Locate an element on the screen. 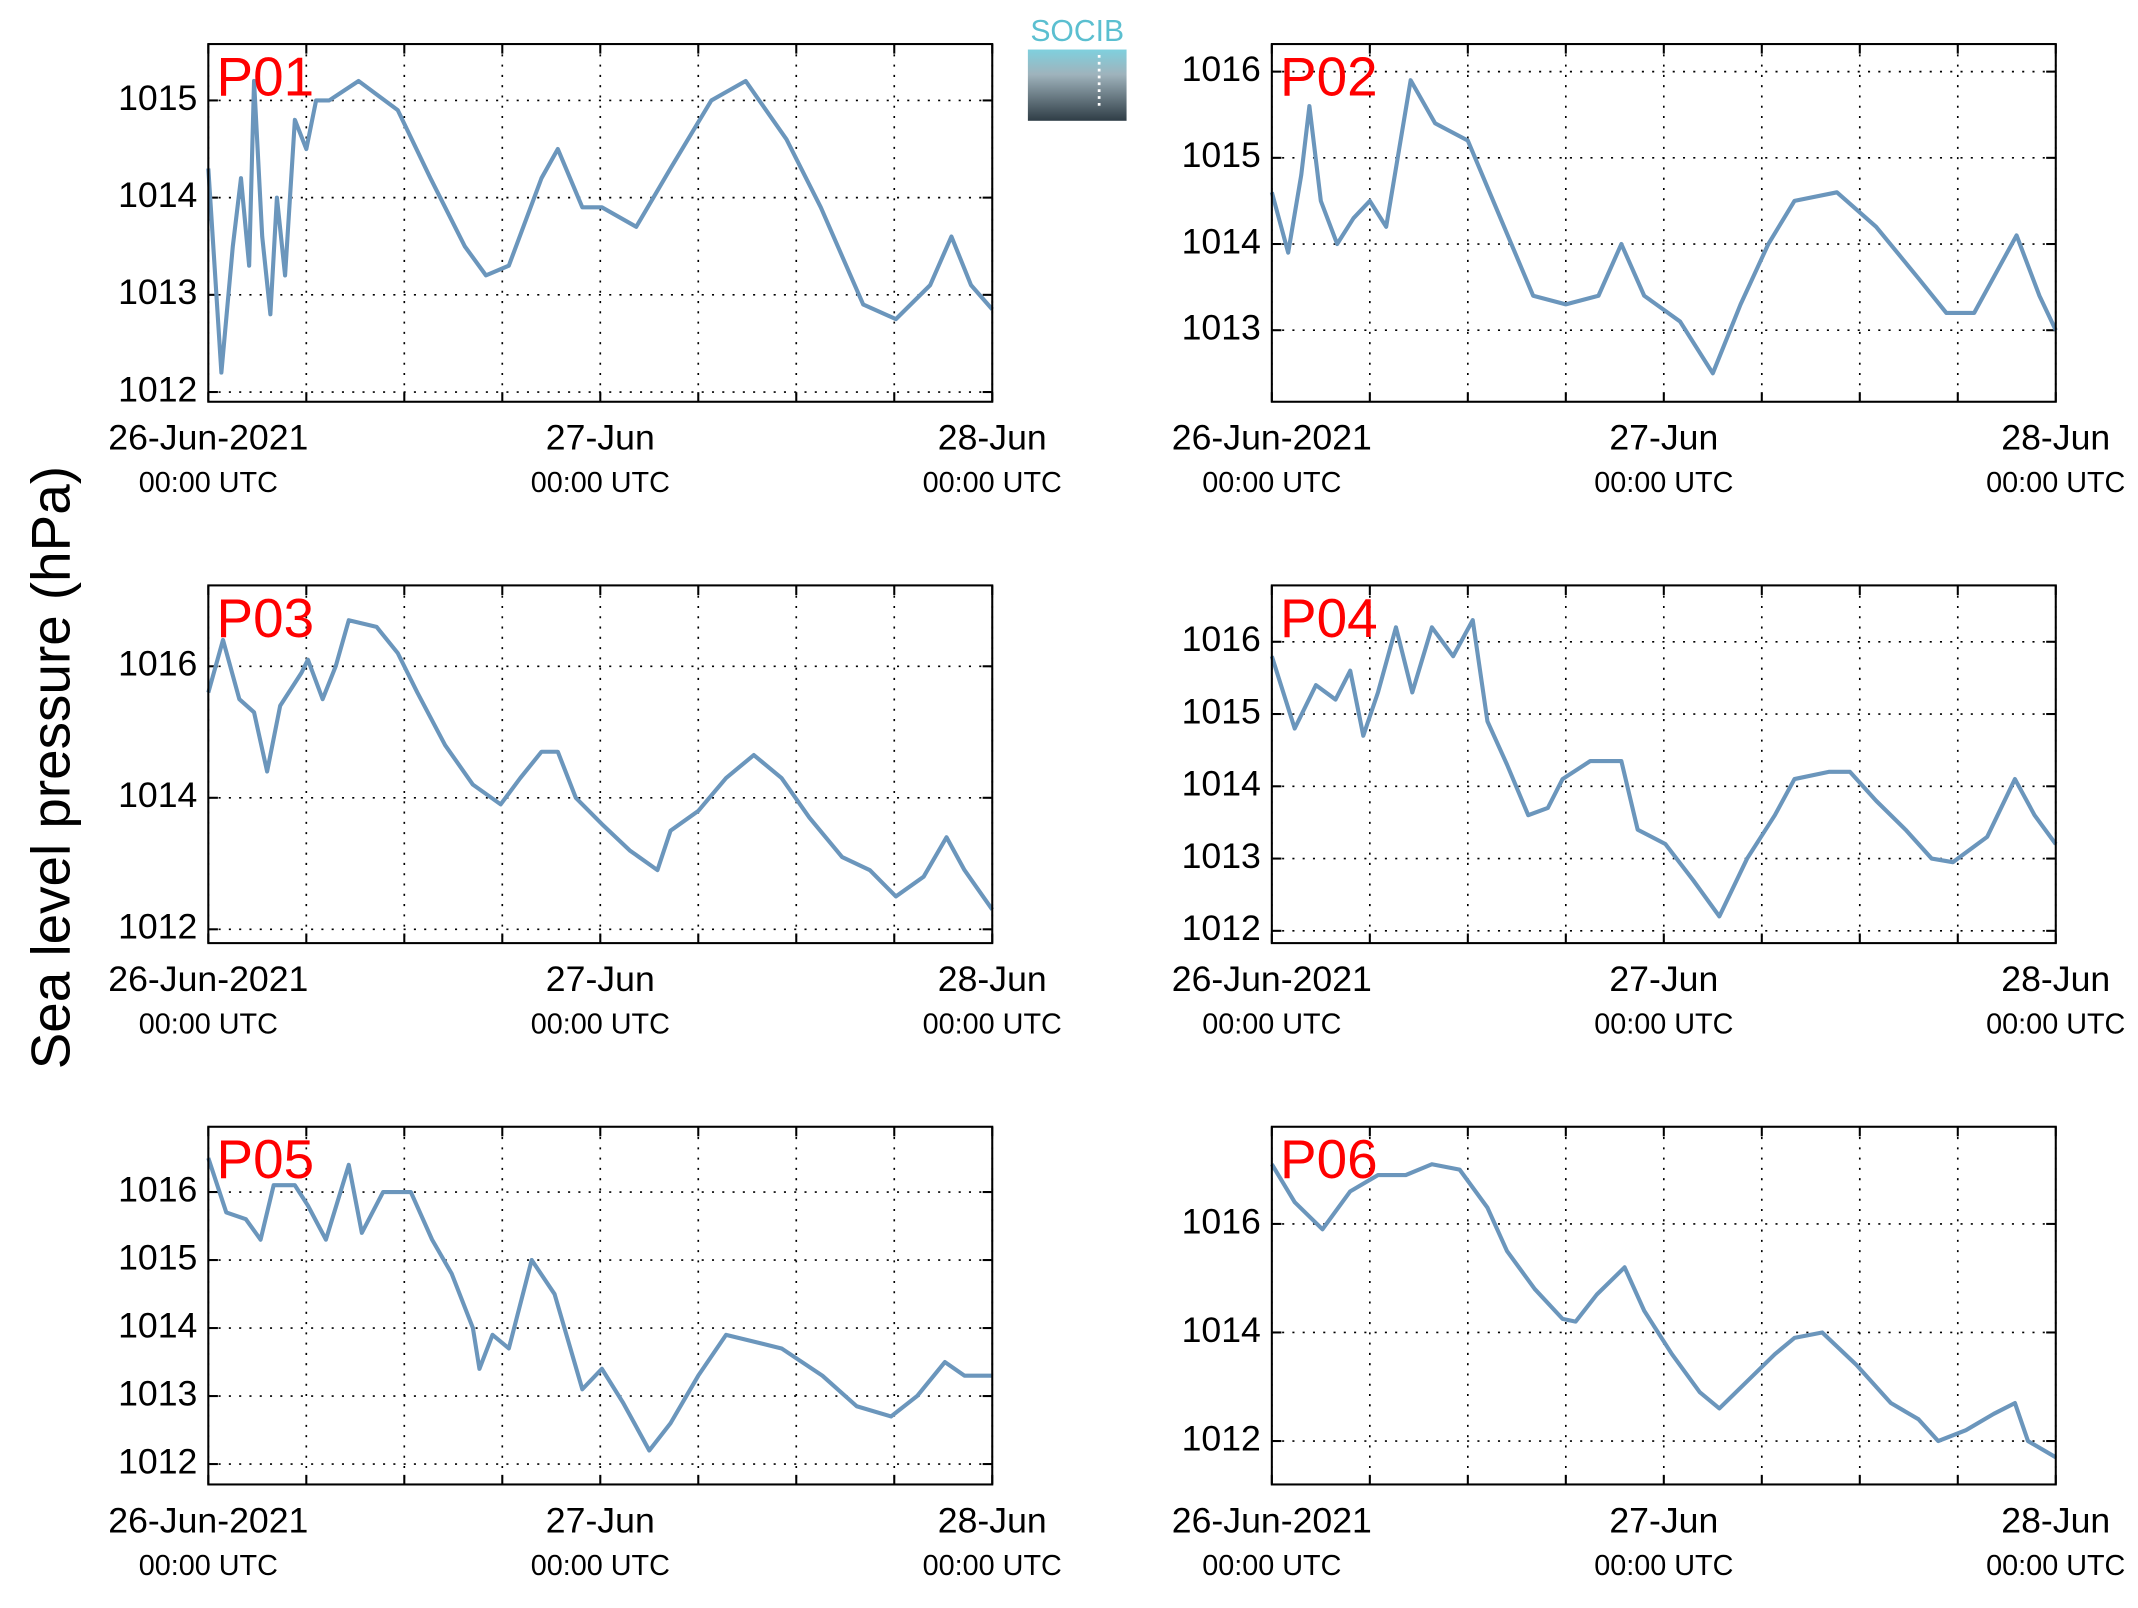 This screenshot has width=2138, height=1608. logo-block is located at coordinates (1077, 85).